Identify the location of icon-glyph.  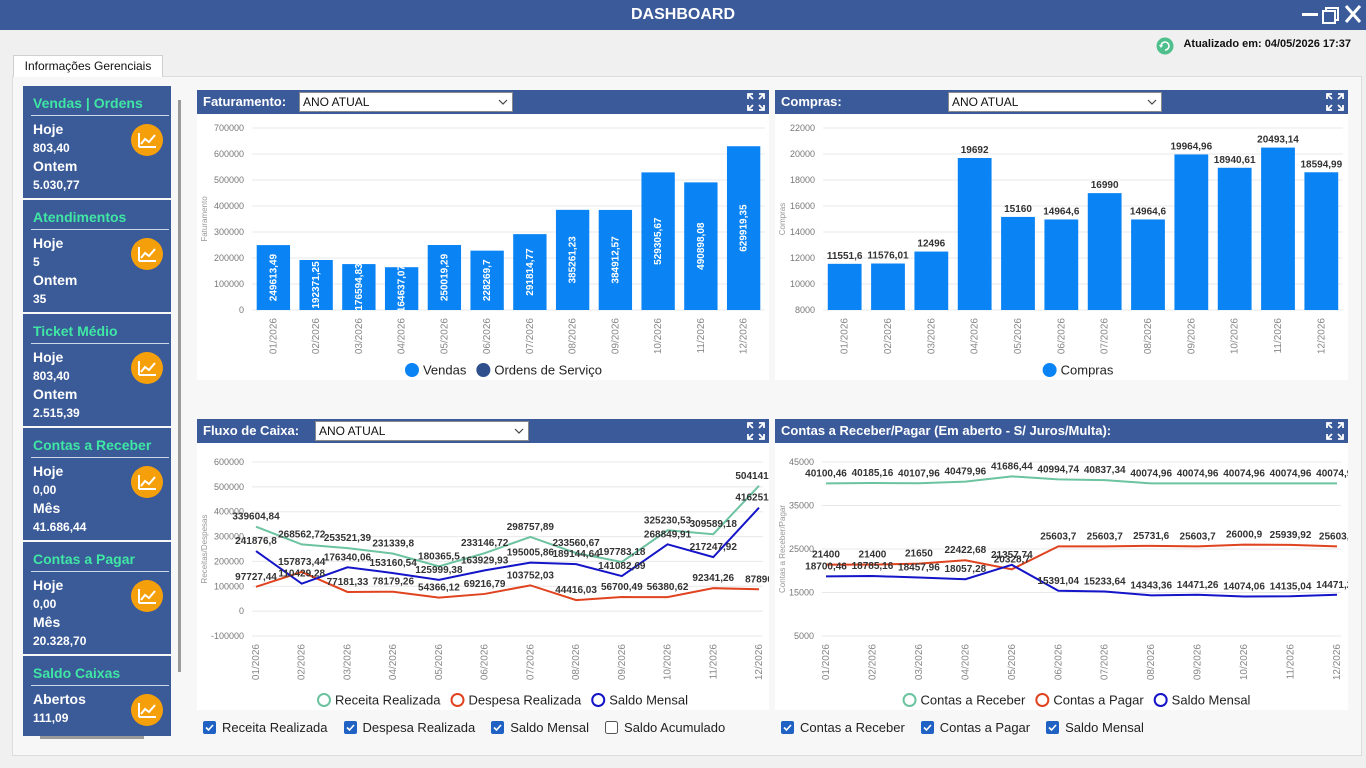
(147, 140).